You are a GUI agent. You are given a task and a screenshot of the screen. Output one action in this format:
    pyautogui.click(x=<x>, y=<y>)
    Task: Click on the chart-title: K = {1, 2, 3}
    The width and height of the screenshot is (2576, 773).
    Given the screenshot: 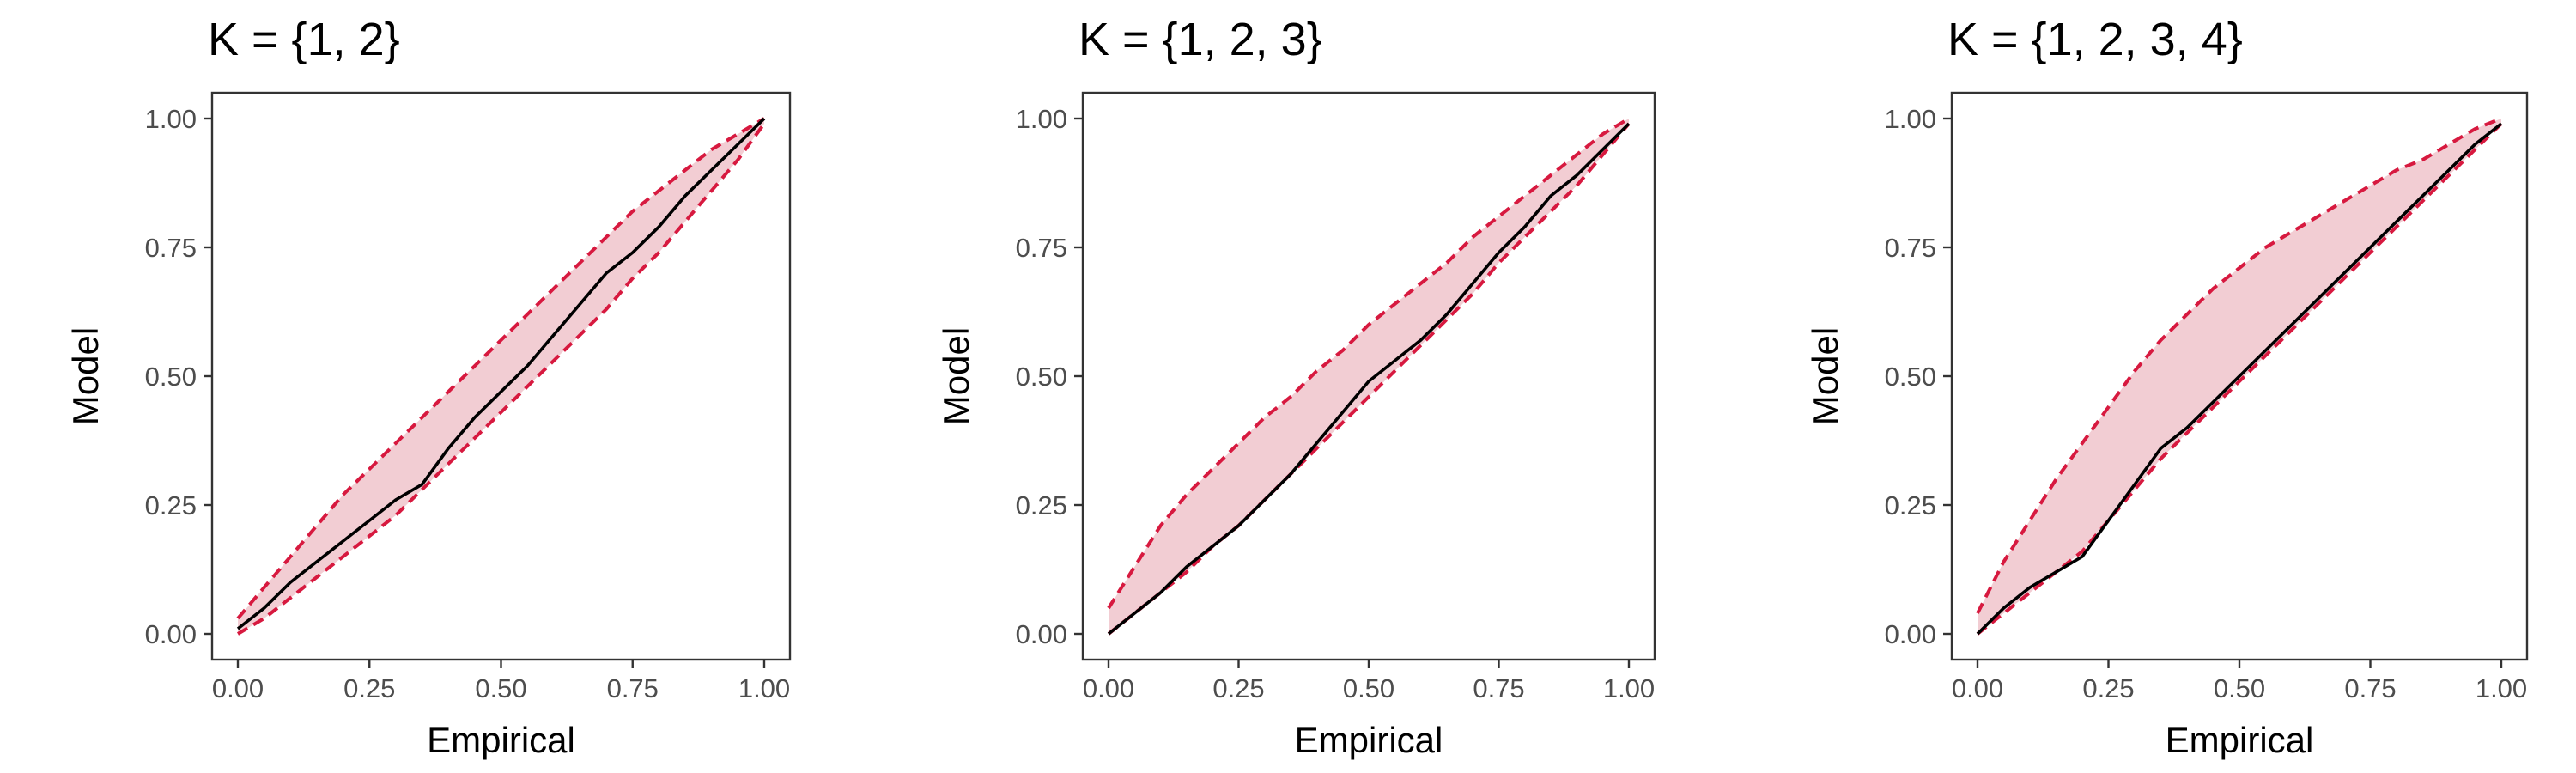 What is the action you would take?
    pyautogui.click(x=1200, y=39)
    